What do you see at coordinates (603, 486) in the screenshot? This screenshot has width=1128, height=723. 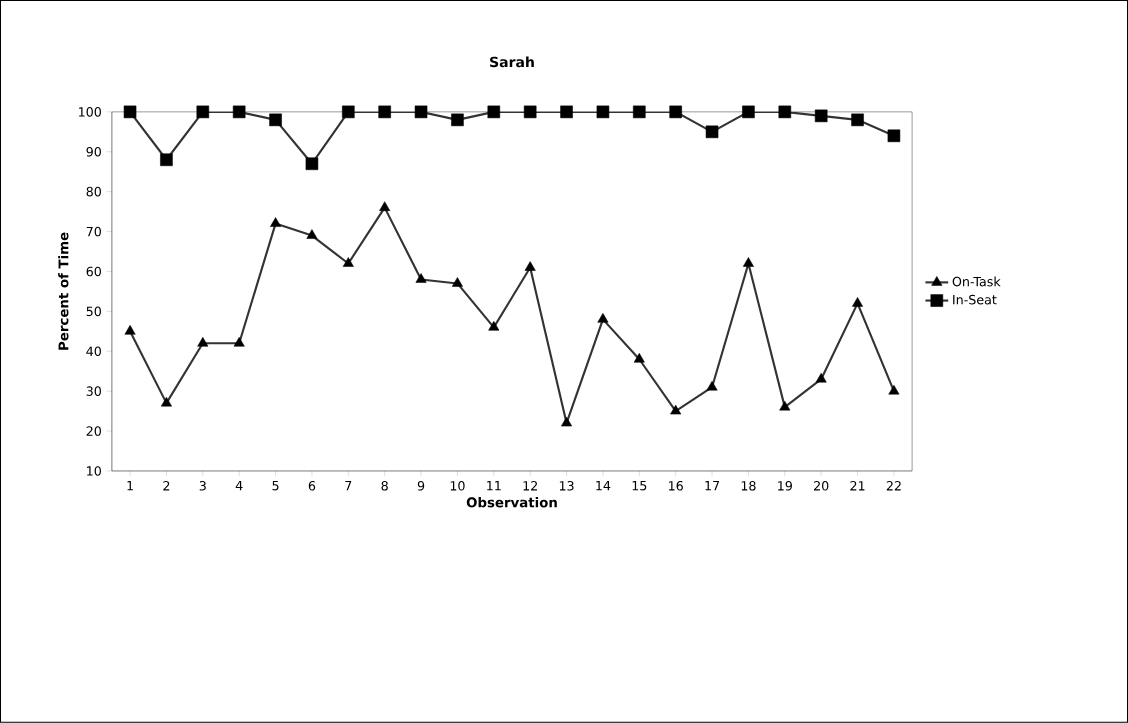 I see `x-tick-label: 14` at bounding box center [603, 486].